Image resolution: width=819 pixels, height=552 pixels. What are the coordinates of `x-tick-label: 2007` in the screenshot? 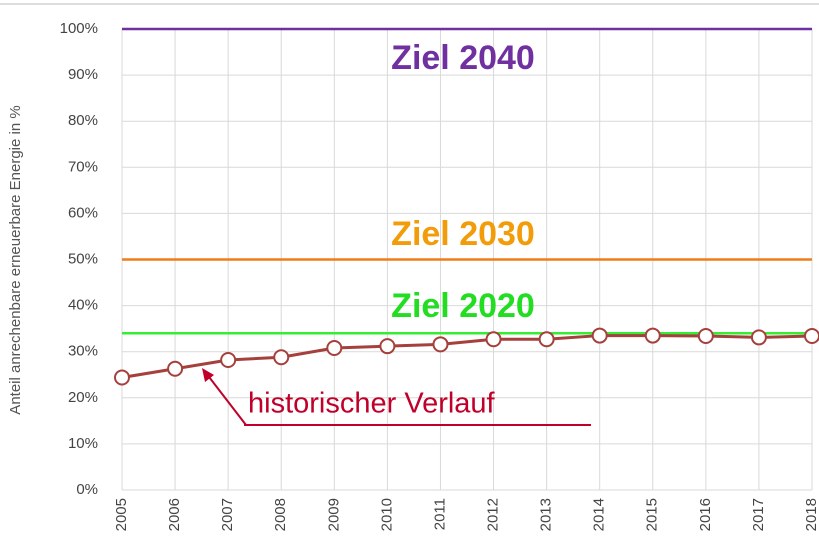 It's located at (227, 514).